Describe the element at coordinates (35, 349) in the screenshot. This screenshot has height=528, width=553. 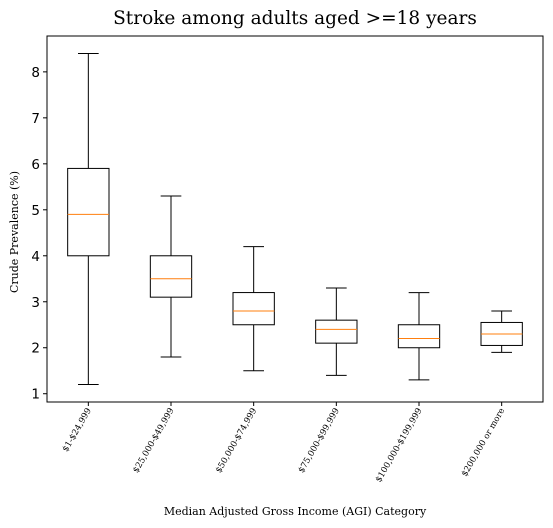
I see `y-tick-label: 2` at that location.